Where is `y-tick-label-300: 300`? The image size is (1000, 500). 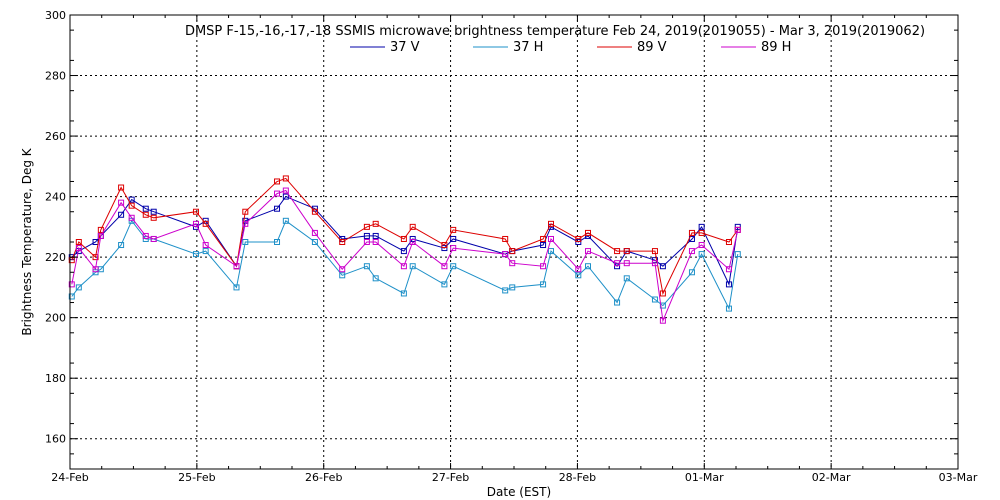 y-tick-label-300: 300 is located at coordinates (55, 15).